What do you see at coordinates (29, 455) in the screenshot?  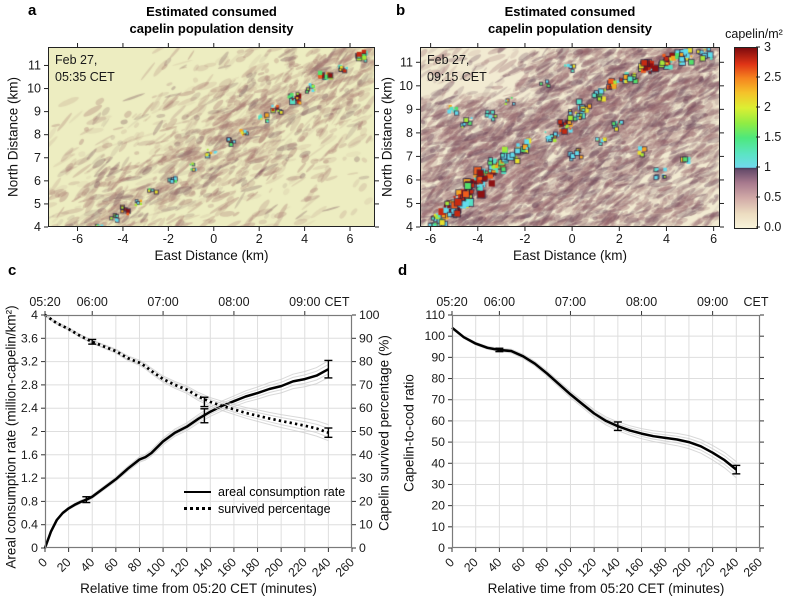 I see `svg-text: 1.6` at bounding box center [29, 455].